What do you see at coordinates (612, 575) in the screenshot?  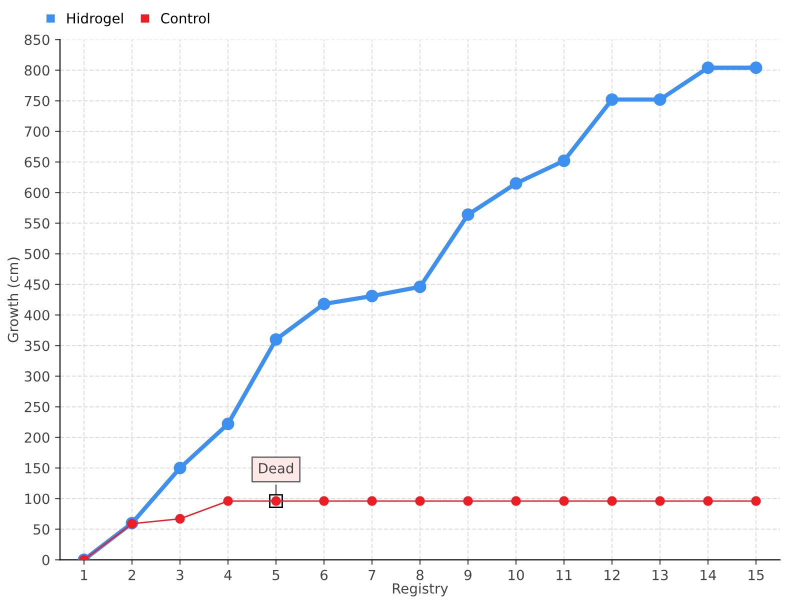 I see `x-tick-label: 12` at bounding box center [612, 575].